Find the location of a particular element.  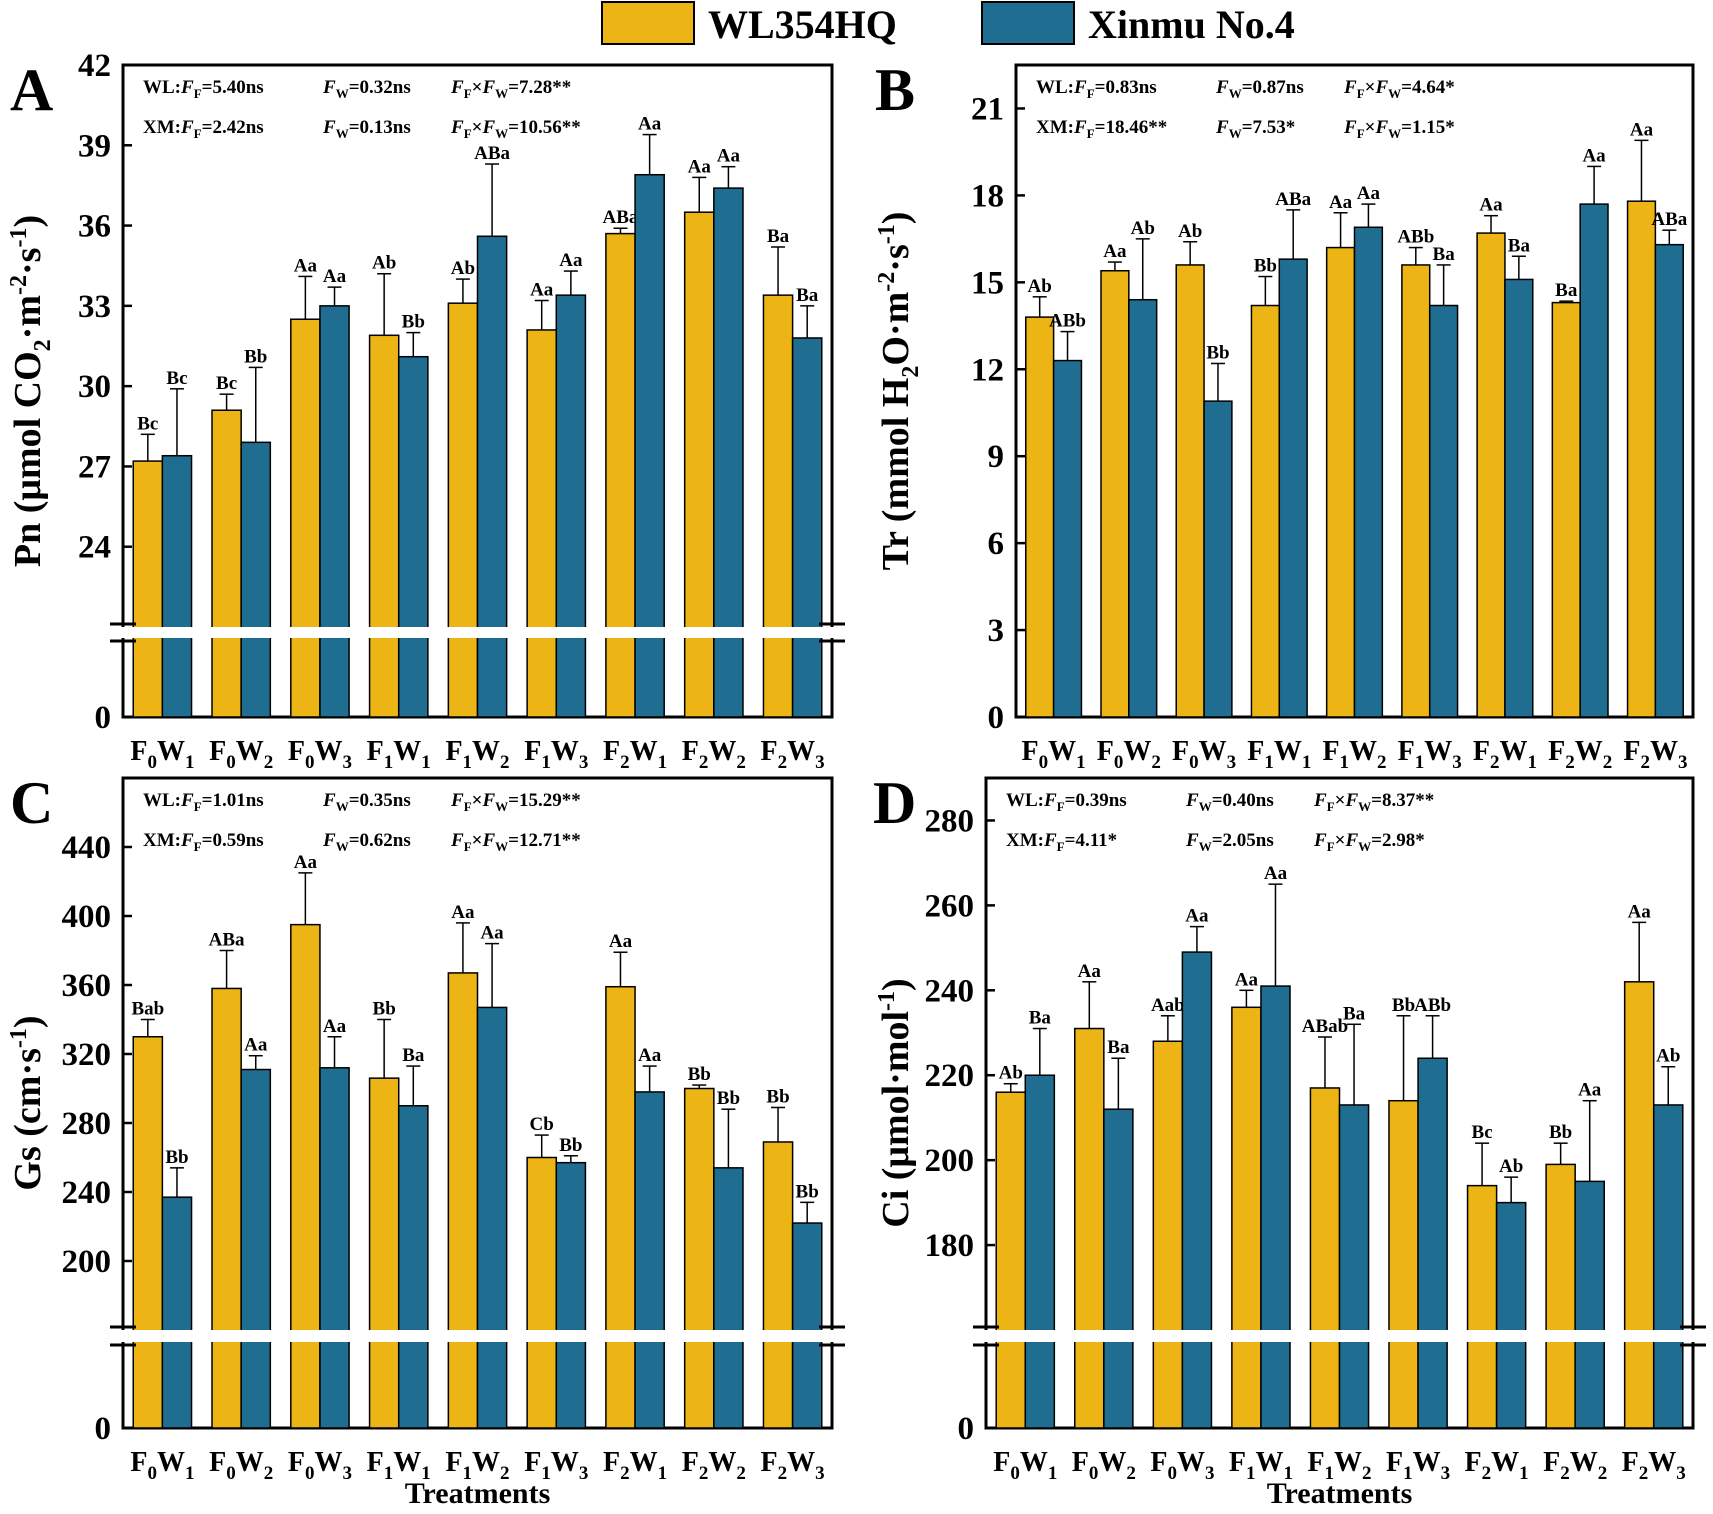

bar-a-f2w1-s0 is located at coordinates (620, 475).